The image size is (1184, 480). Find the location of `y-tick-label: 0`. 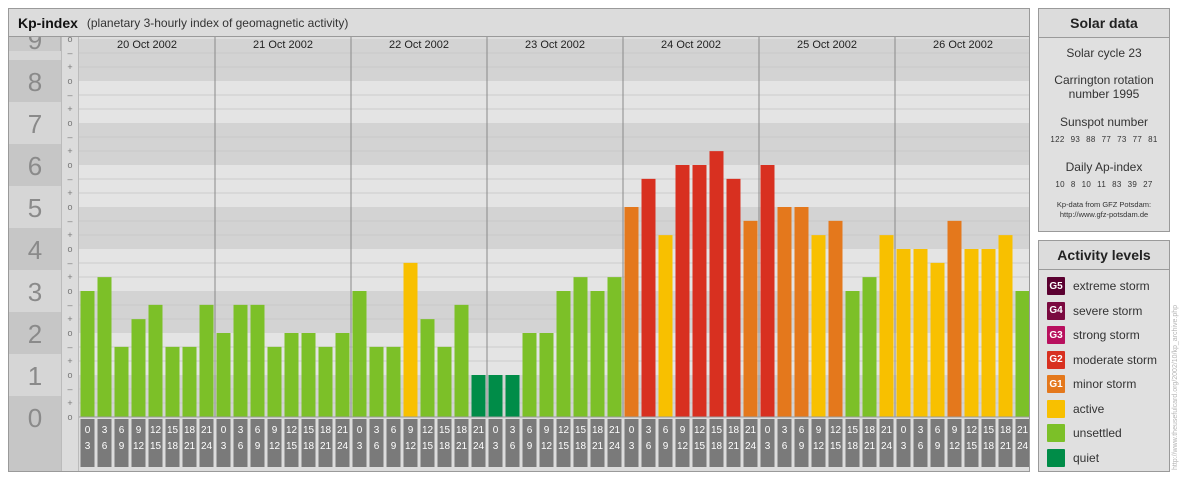

y-tick-label: 0 is located at coordinates (35, 418).